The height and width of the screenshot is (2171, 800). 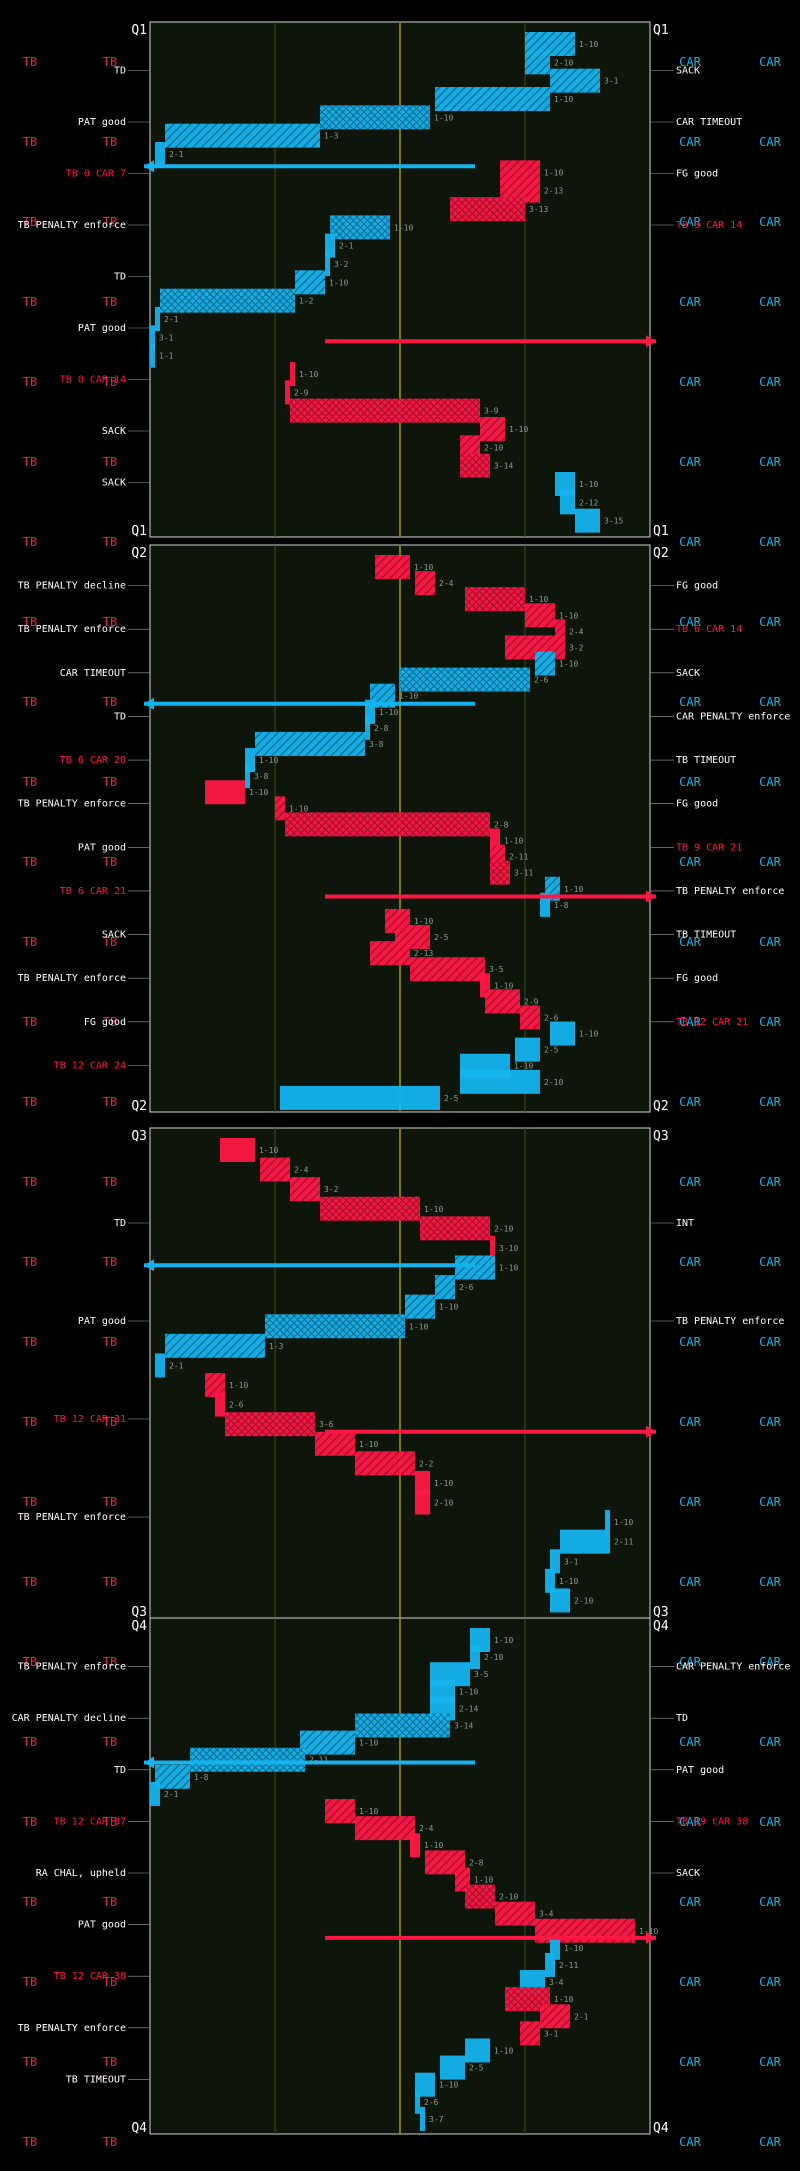 What do you see at coordinates (120, 716) in the screenshot?
I see `event-label: TD` at bounding box center [120, 716].